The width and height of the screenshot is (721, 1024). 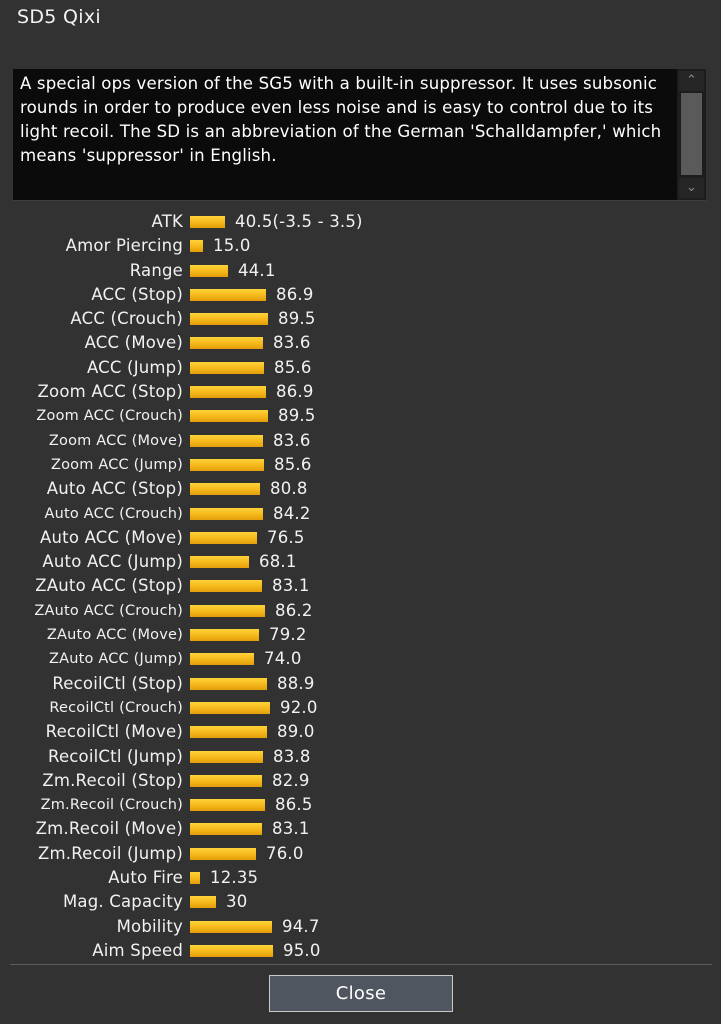 What do you see at coordinates (111, 537) in the screenshot?
I see `stat-label: Auto ACC (Move)` at bounding box center [111, 537].